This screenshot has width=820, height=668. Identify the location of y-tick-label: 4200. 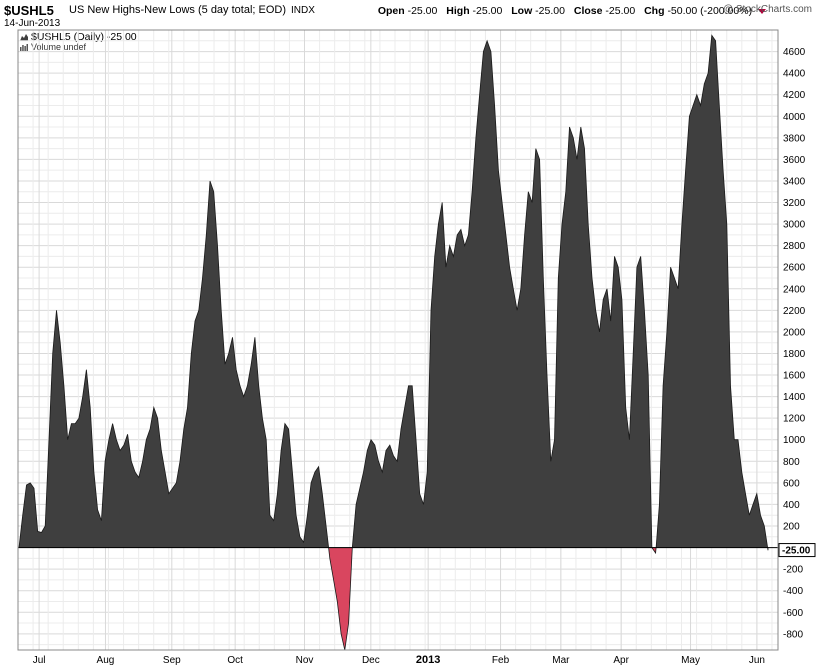
(794, 95).